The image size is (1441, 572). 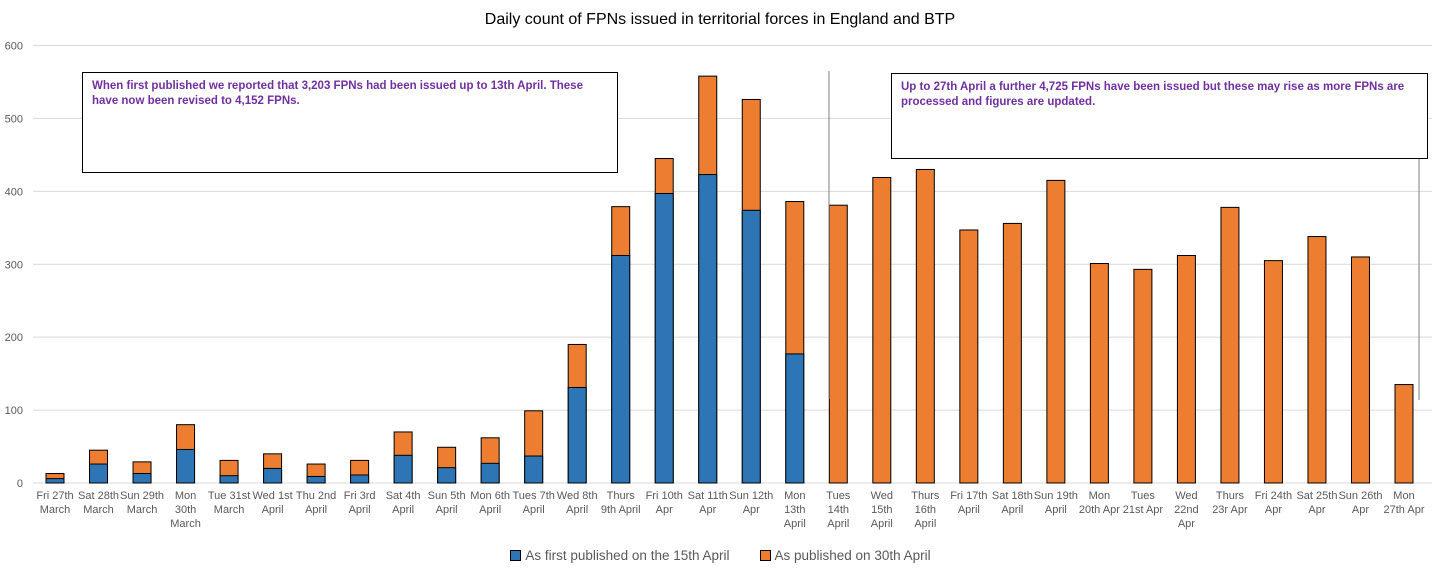 What do you see at coordinates (795, 510) in the screenshot?
I see `x-tick-label: Mon 13th April` at bounding box center [795, 510].